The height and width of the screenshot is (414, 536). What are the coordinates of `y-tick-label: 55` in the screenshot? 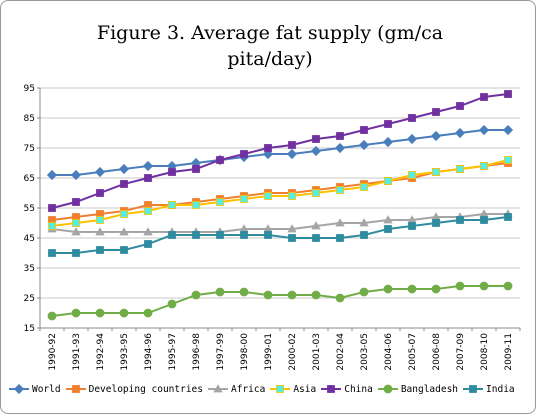 It's located at (29, 209).